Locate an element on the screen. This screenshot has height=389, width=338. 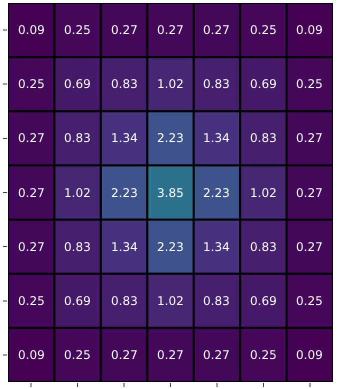
data-label: 3.85 is located at coordinates (170, 193).